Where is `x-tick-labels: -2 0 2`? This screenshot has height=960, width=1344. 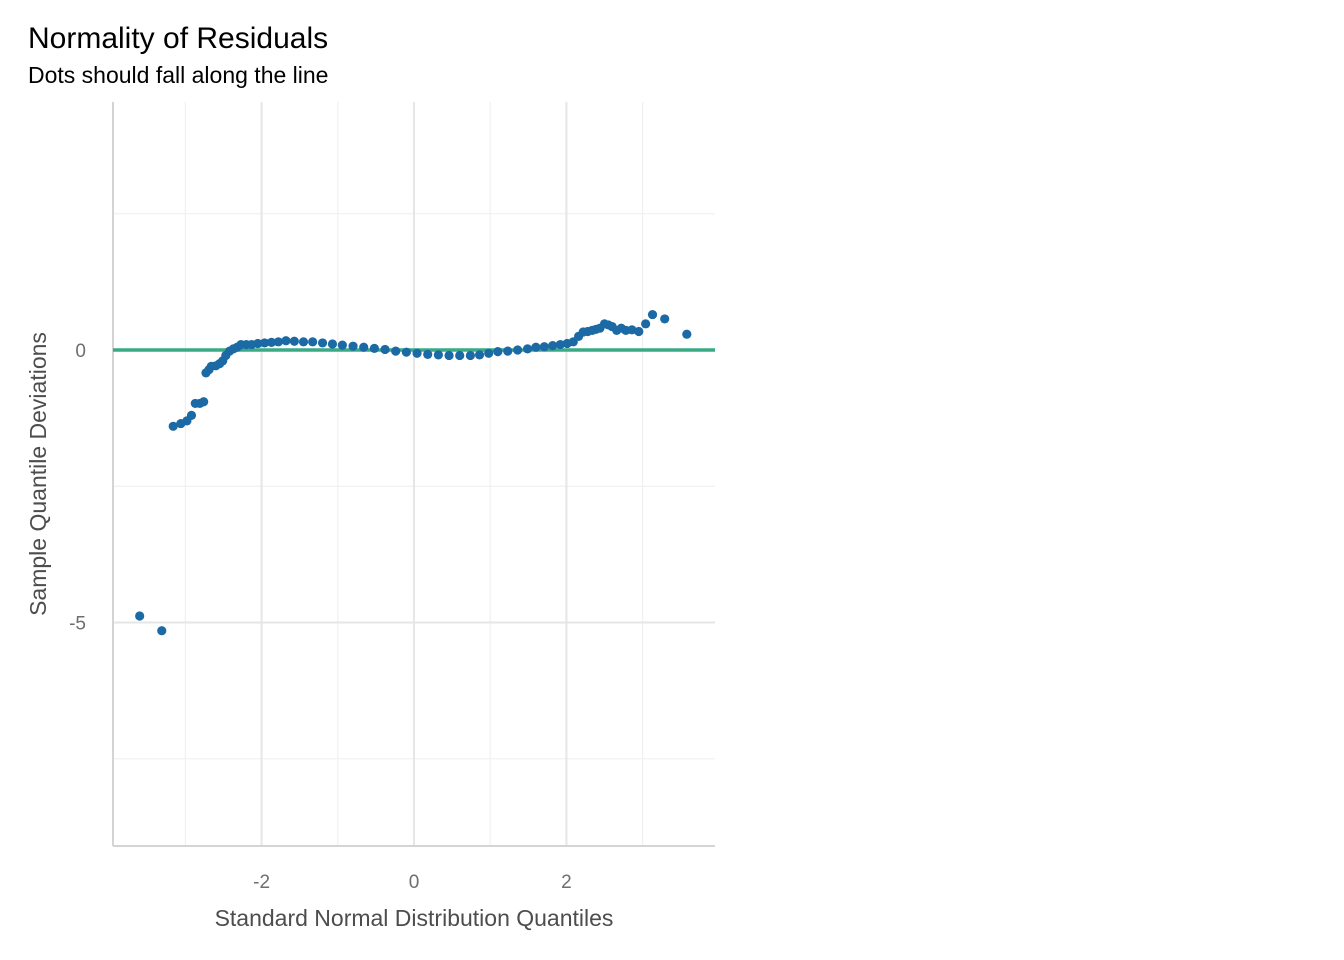
x-tick-labels: -2 0 2 is located at coordinates (412, 882).